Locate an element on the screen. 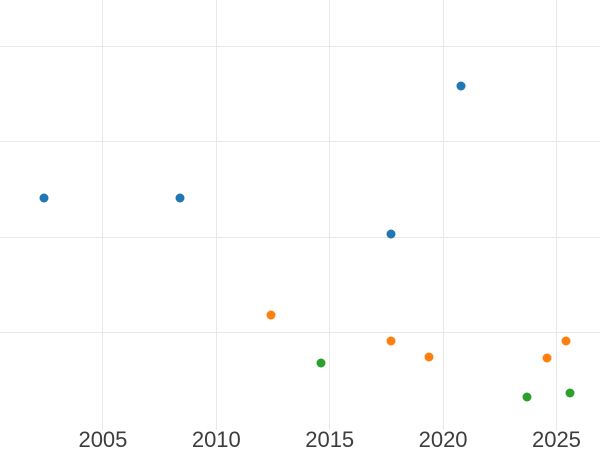  x-axis-tick-label: 2015 is located at coordinates (330, 438).